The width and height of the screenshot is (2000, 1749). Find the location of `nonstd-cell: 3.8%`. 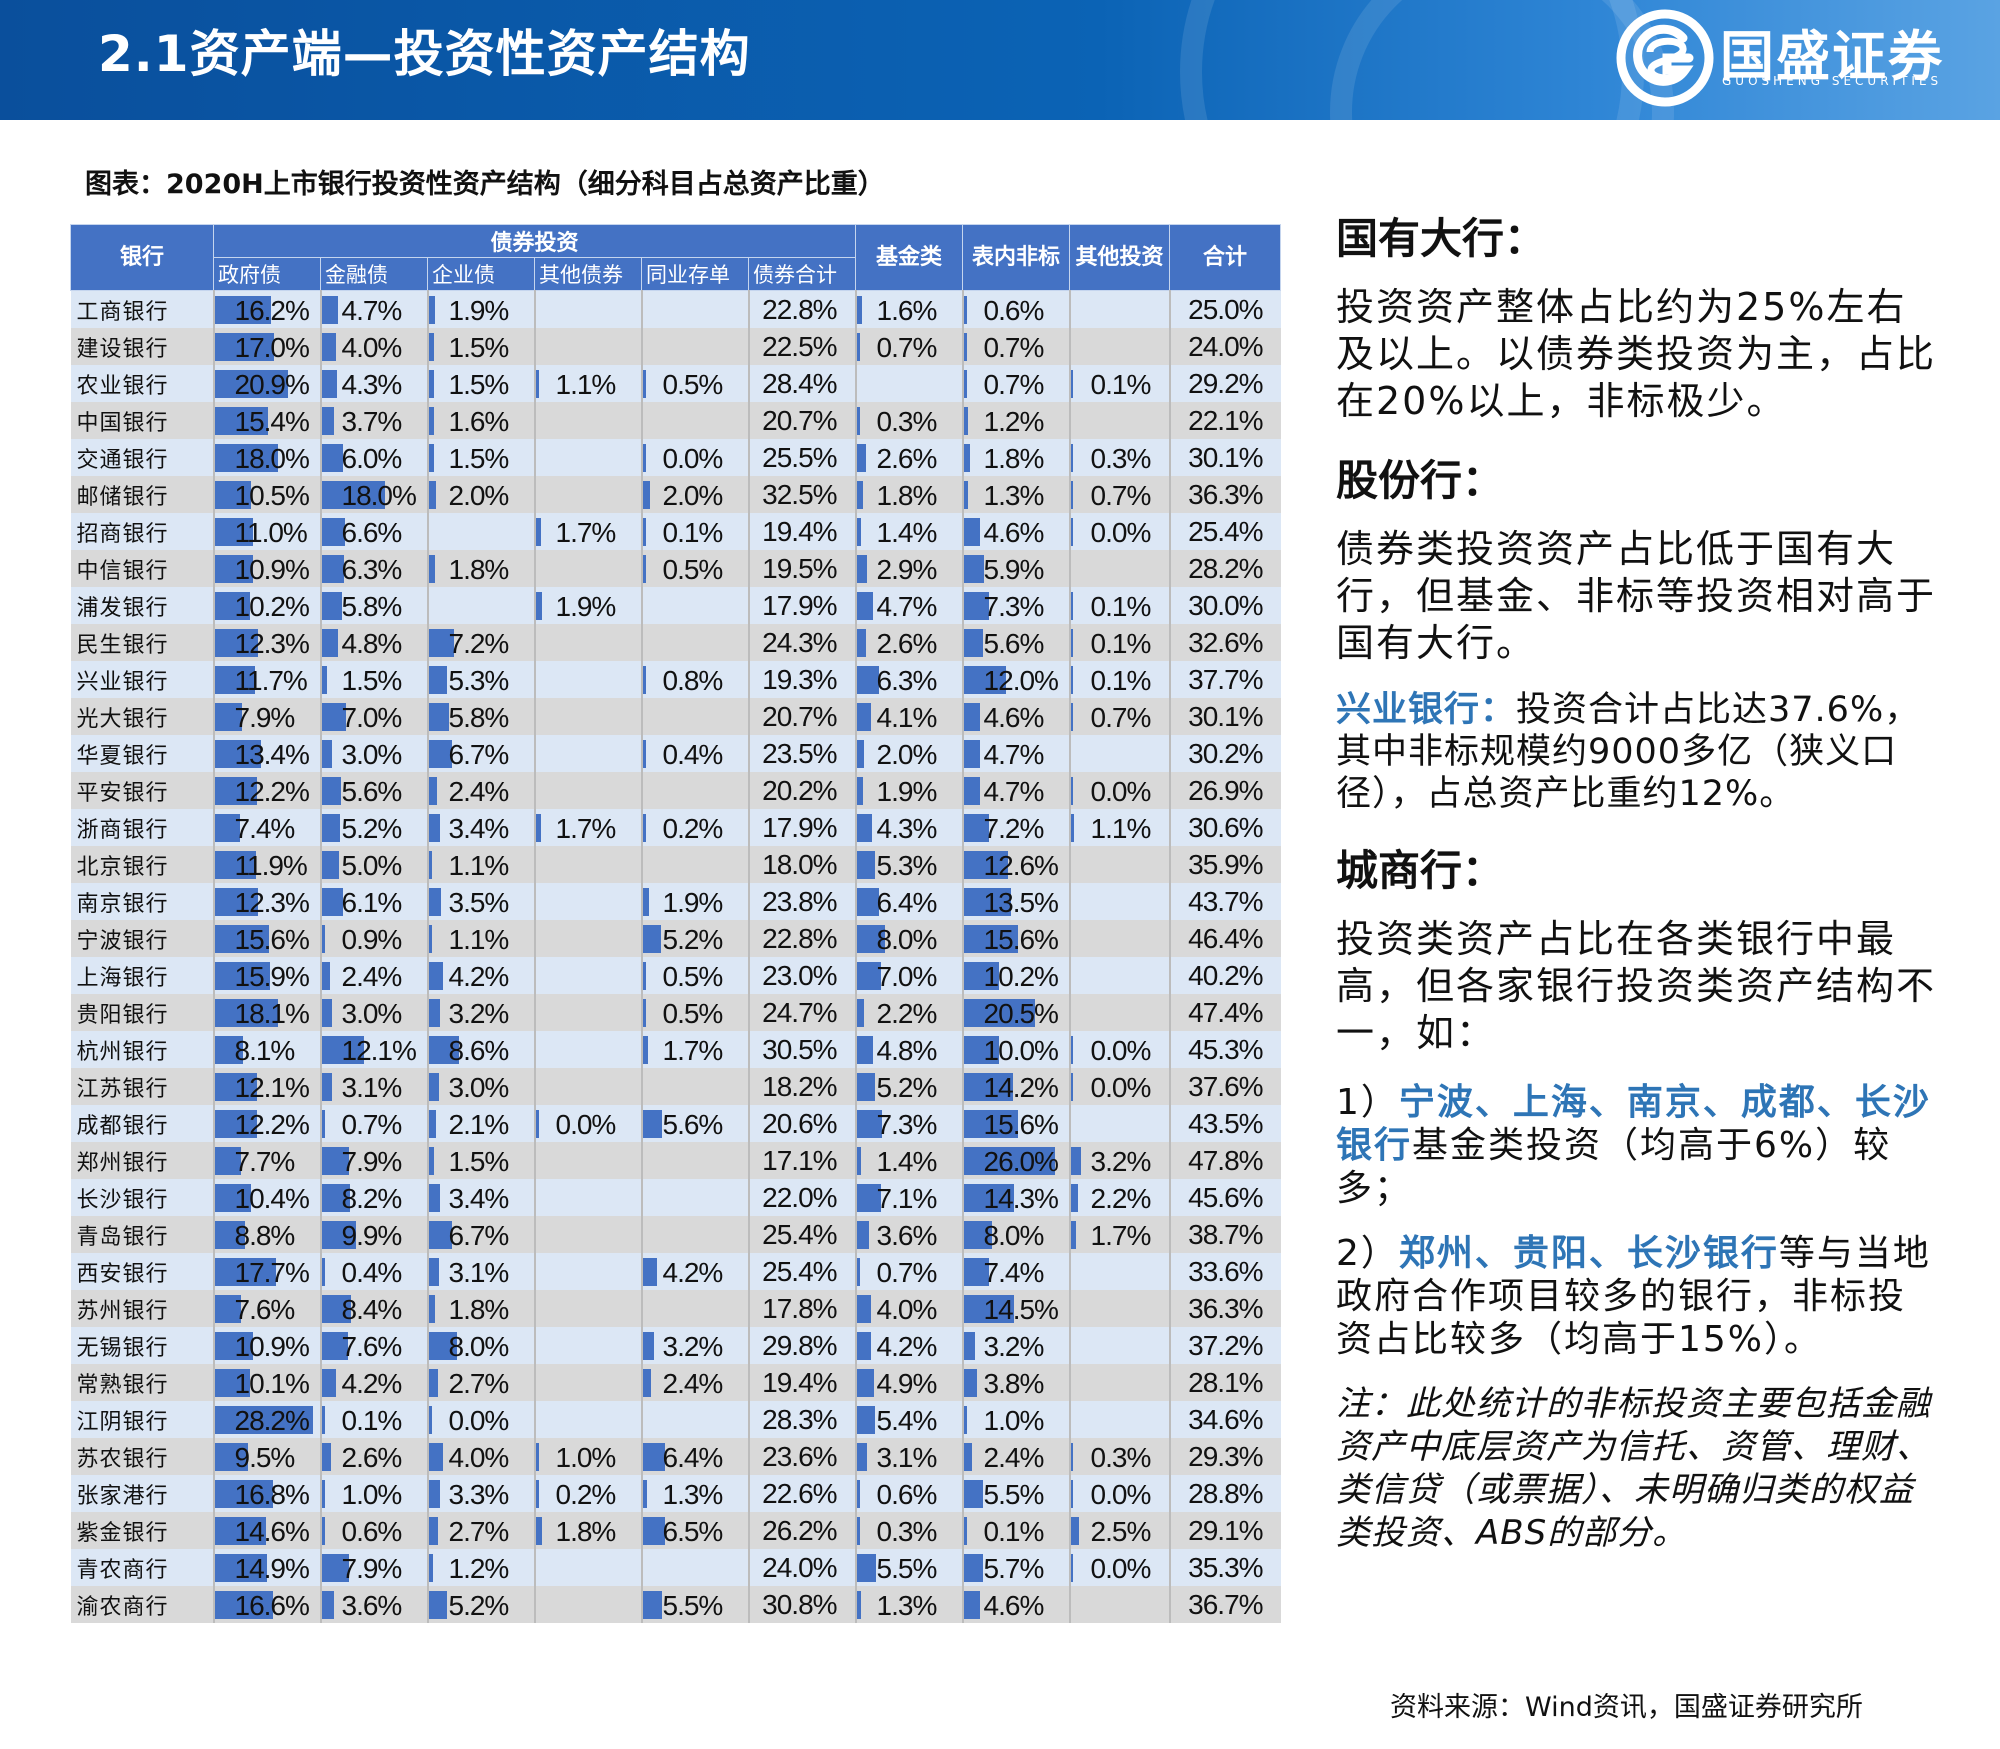

nonstd-cell: 3.8% is located at coordinates (1015, 1382).